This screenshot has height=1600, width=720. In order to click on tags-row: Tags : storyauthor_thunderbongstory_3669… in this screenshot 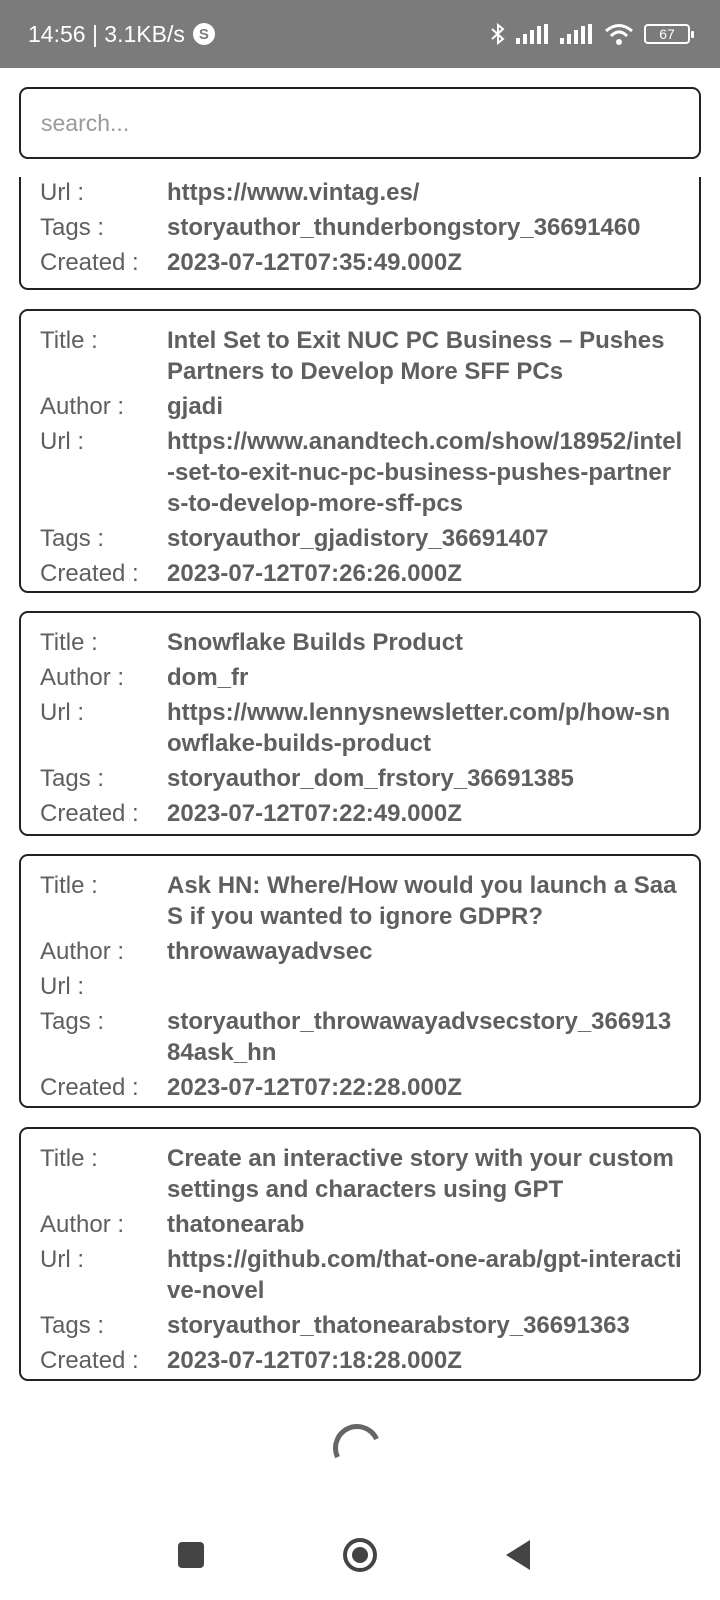, I will do `click(360, 227)`.